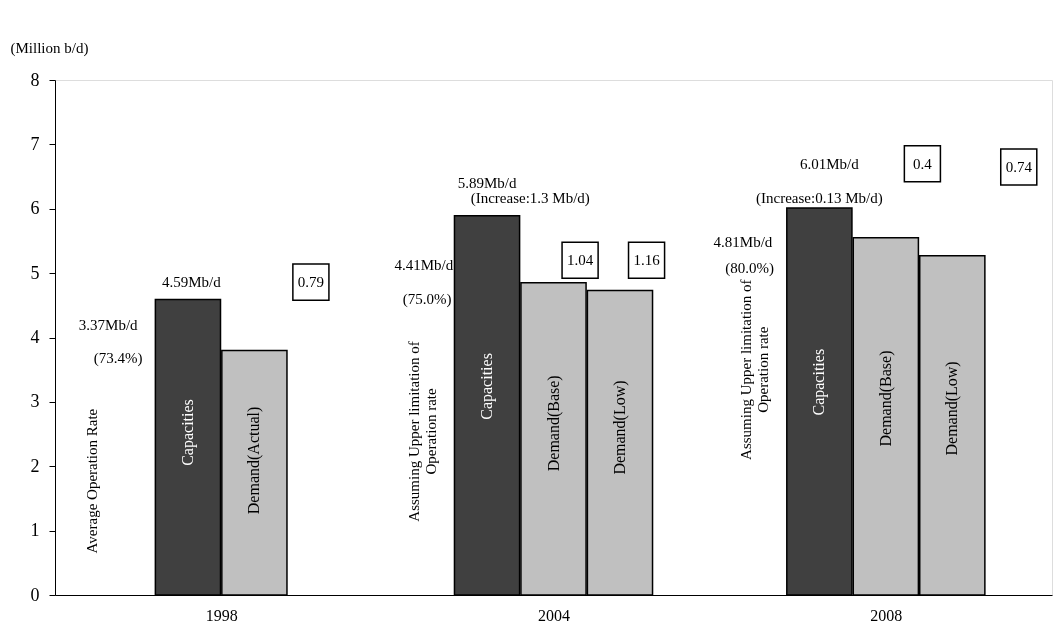  I want to click on x-tick-label: 2008, so click(886, 615).